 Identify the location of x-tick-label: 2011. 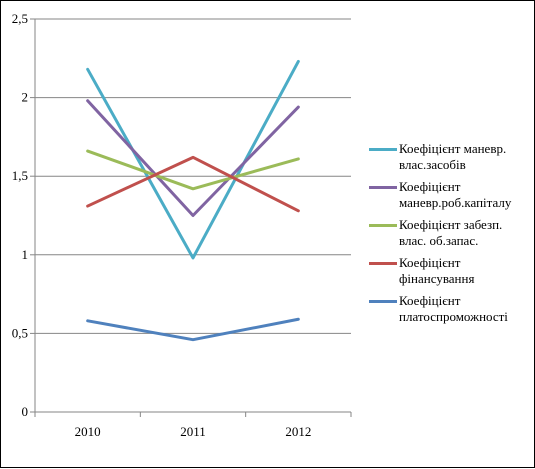
(193, 431).